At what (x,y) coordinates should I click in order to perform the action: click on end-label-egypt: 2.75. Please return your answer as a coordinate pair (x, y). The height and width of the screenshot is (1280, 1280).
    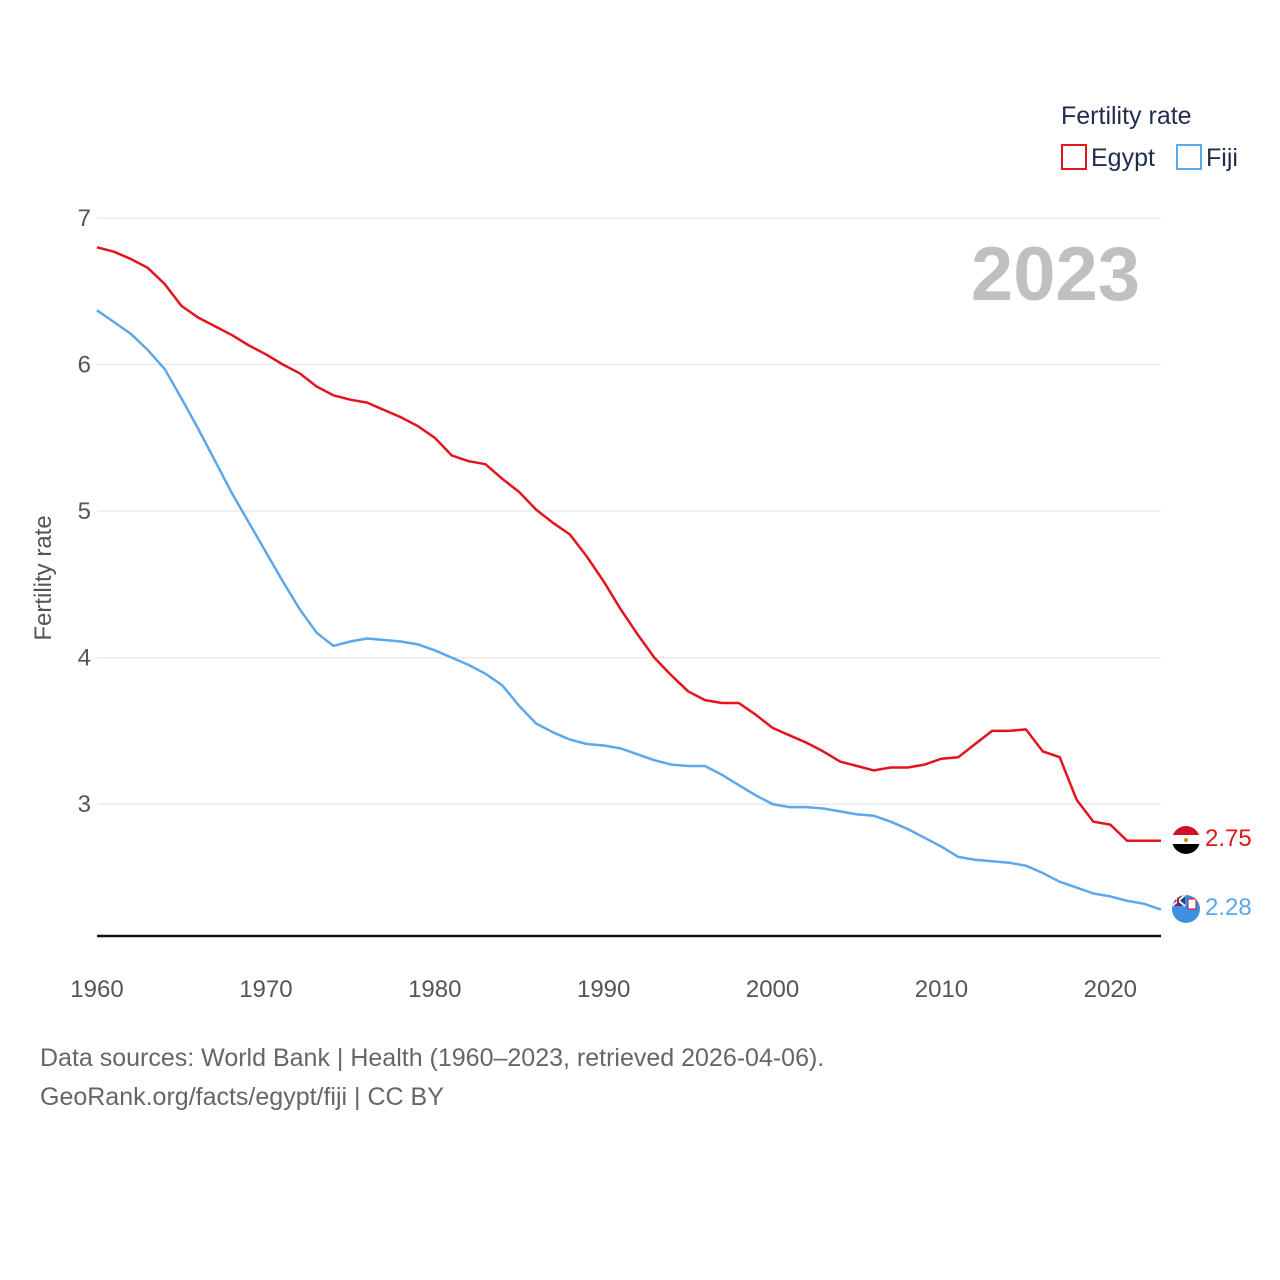
    Looking at the image, I should click on (1228, 838).